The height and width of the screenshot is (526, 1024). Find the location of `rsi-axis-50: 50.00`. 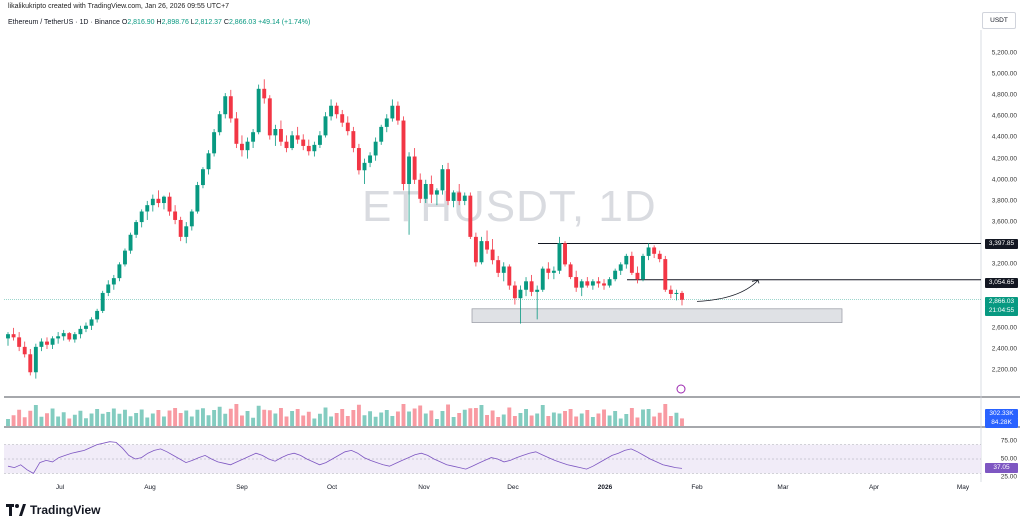

rsi-axis-50: 50.00 is located at coordinates (1008, 459).